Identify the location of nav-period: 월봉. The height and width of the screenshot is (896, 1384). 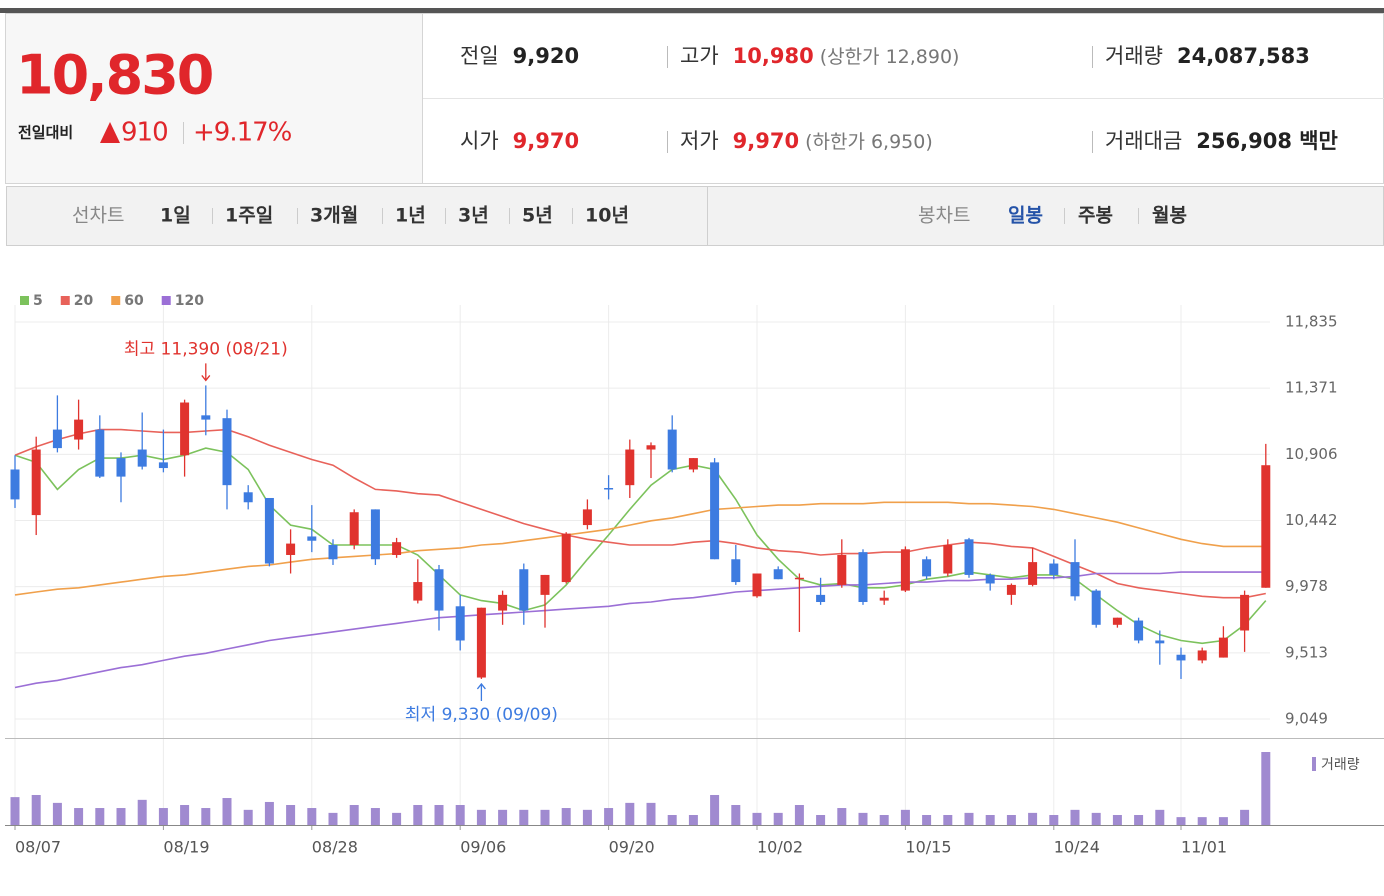
(1169, 216).